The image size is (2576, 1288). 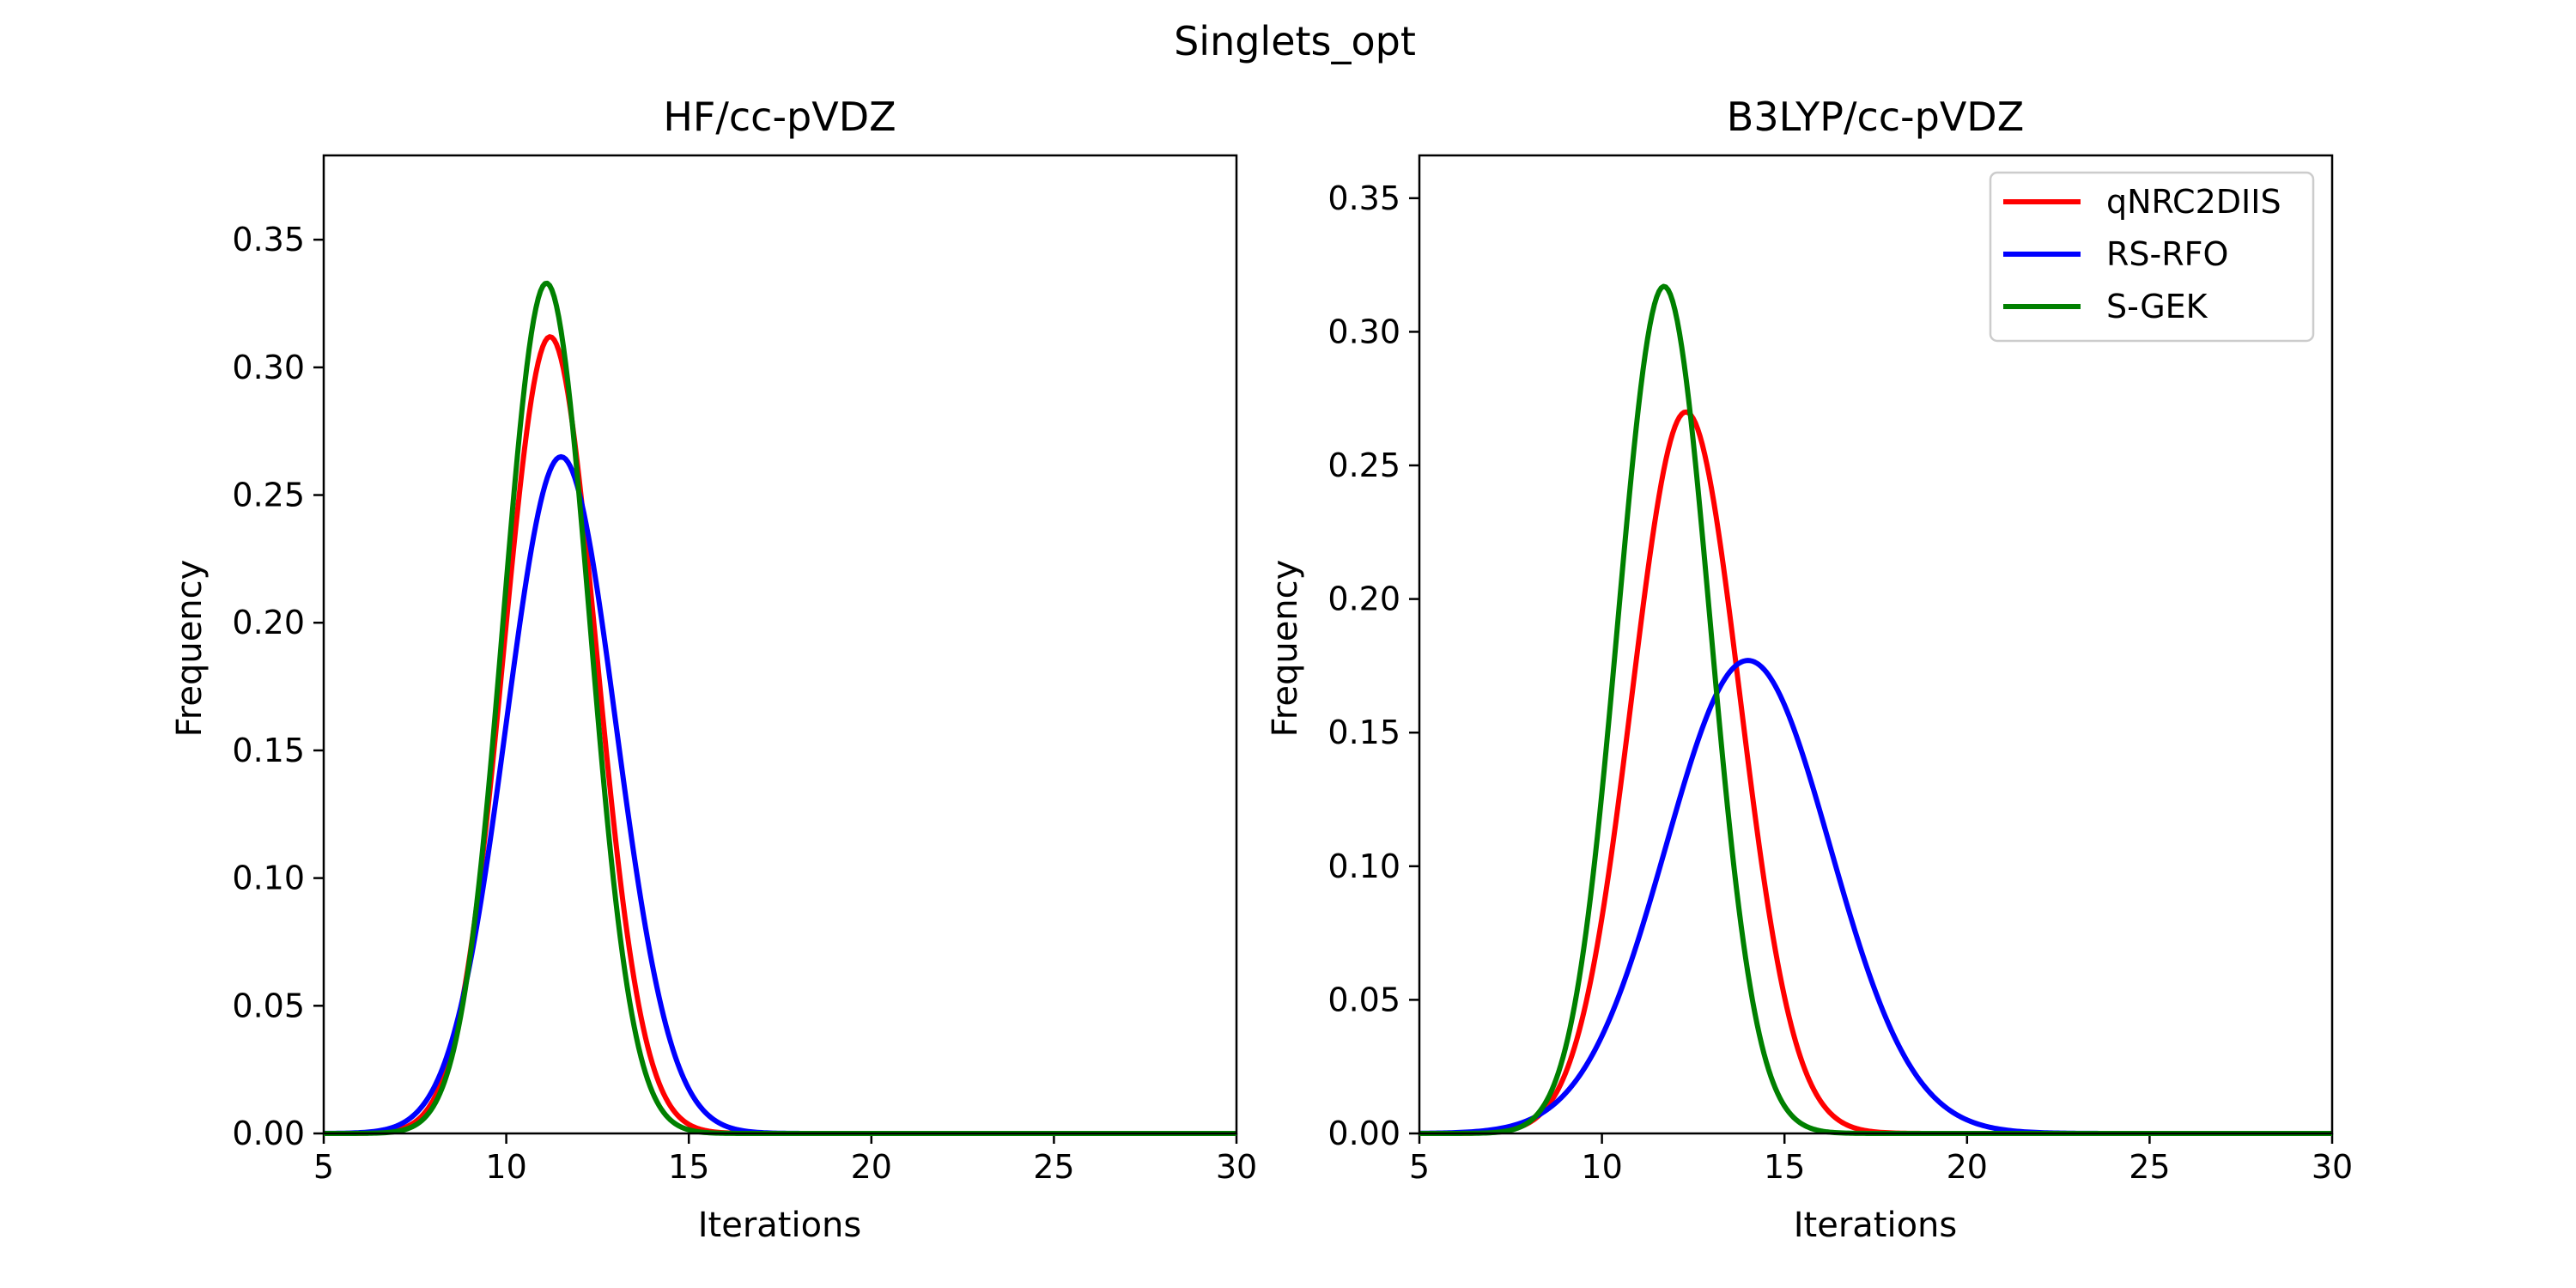 I want to click on legend-label-qnrc2diis: qNRC2DIIS, so click(x=2193, y=202).